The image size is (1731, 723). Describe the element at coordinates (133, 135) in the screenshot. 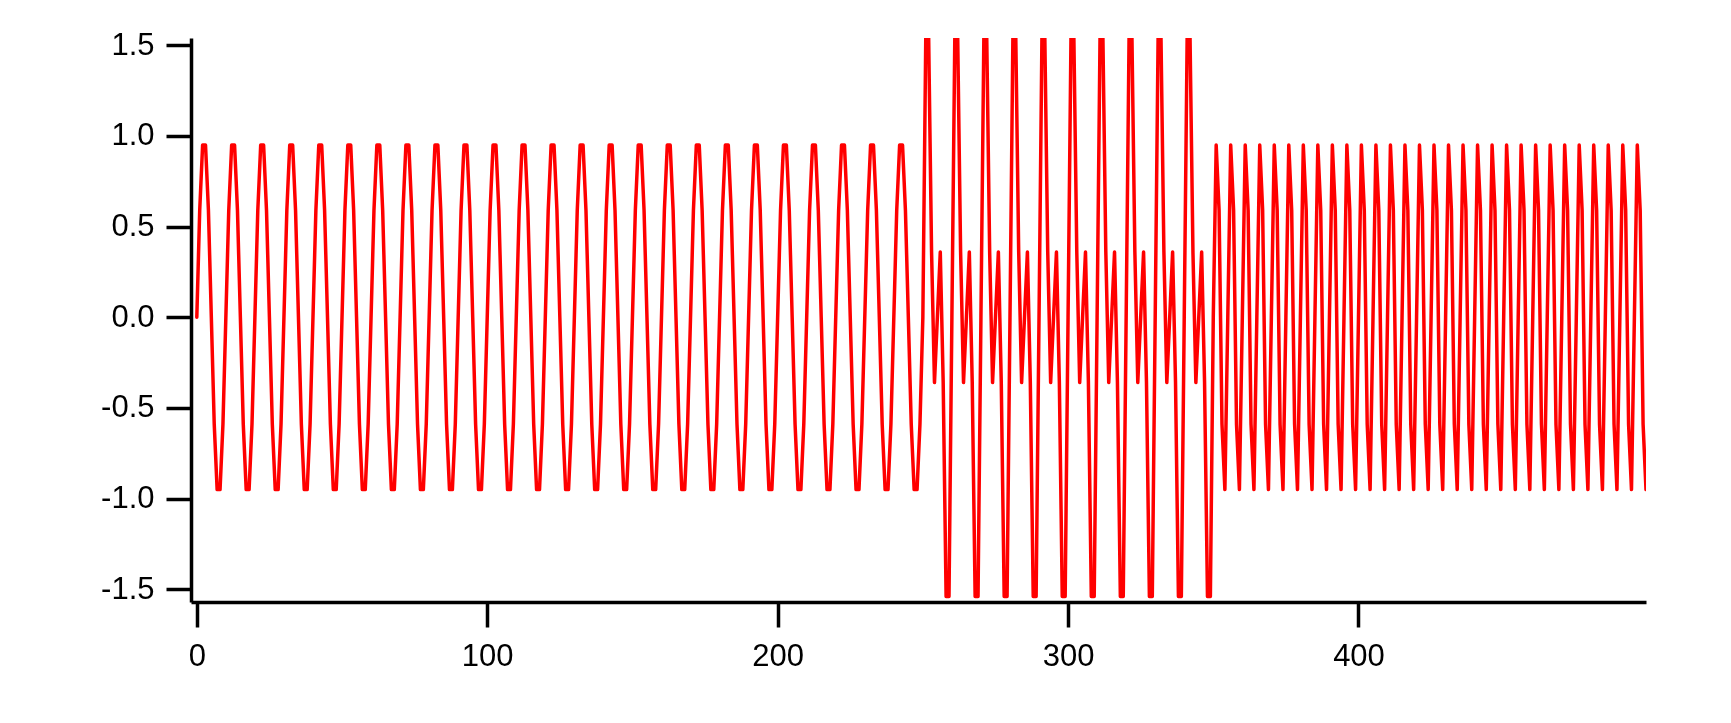

I see `y-tick-label: 1.0` at that location.